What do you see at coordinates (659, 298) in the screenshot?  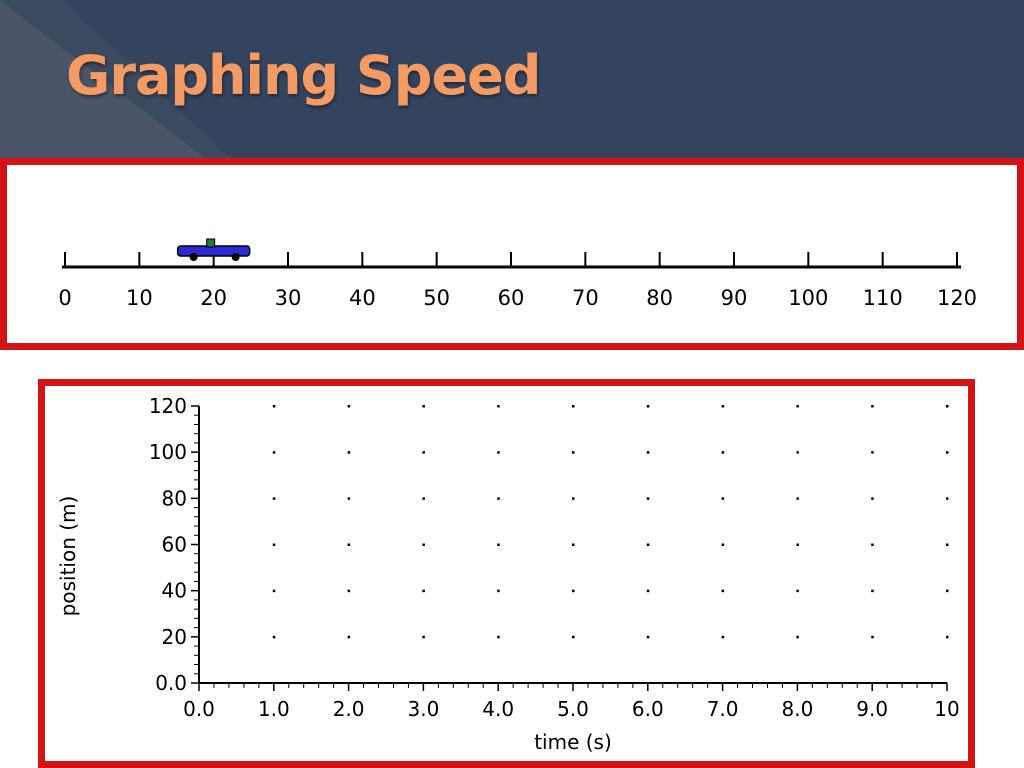 I see `number-line-tick-label: 80` at bounding box center [659, 298].